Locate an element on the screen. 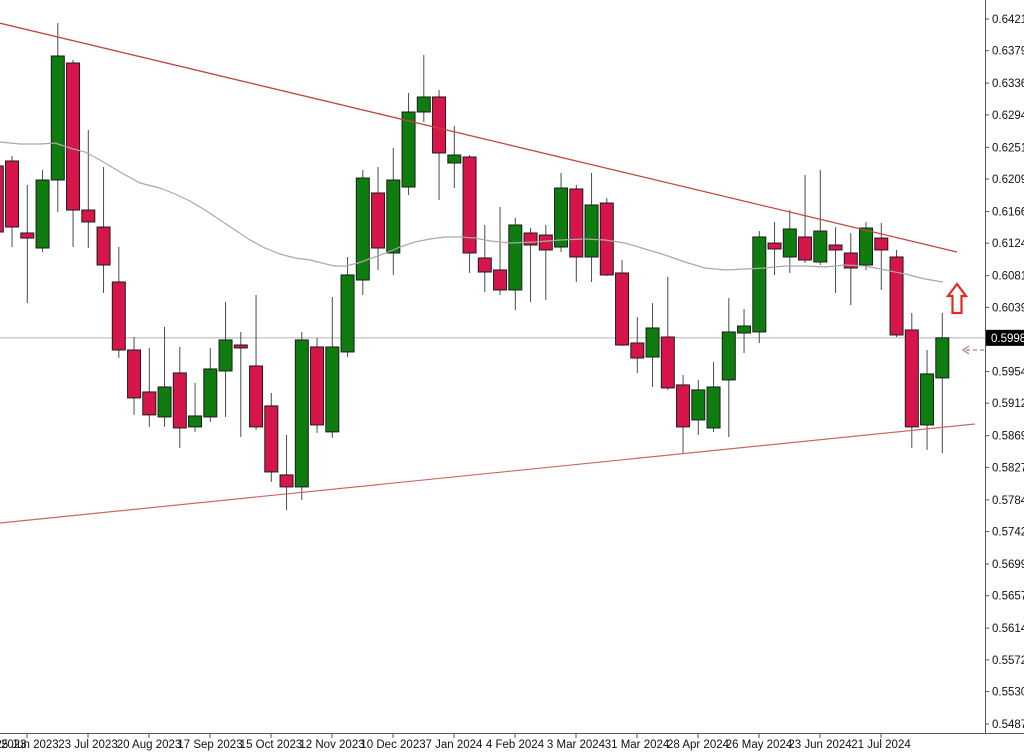 The width and height of the screenshot is (1024, 753). time-axis-label: 15 Oct 2023 is located at coordinates (271, 745).